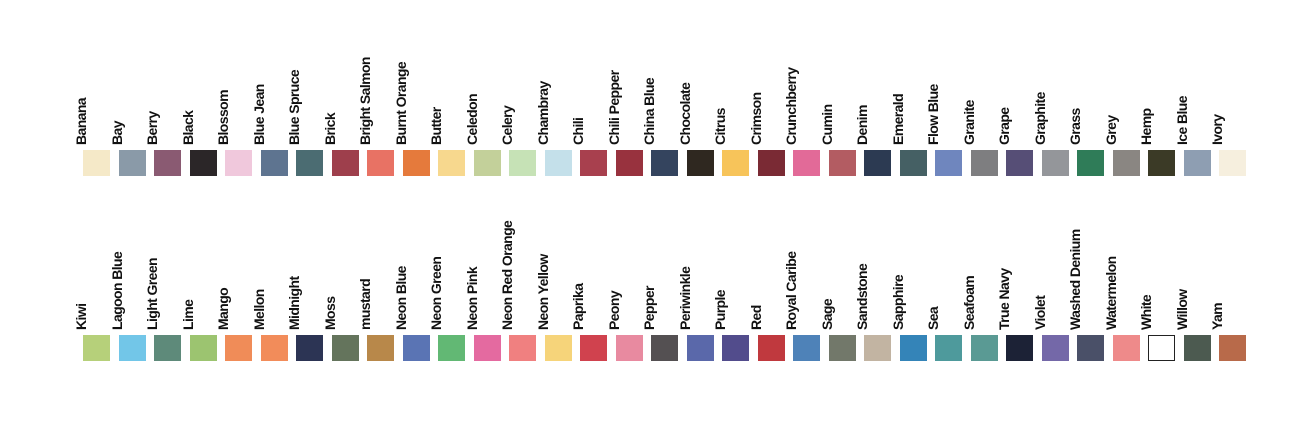 Image resolution: width=1298 pixels, height=435 pixels. Describe the element at coordinates (163, 72) in the screenshot. I see `swatch-label-wrap: Berry` at that location.